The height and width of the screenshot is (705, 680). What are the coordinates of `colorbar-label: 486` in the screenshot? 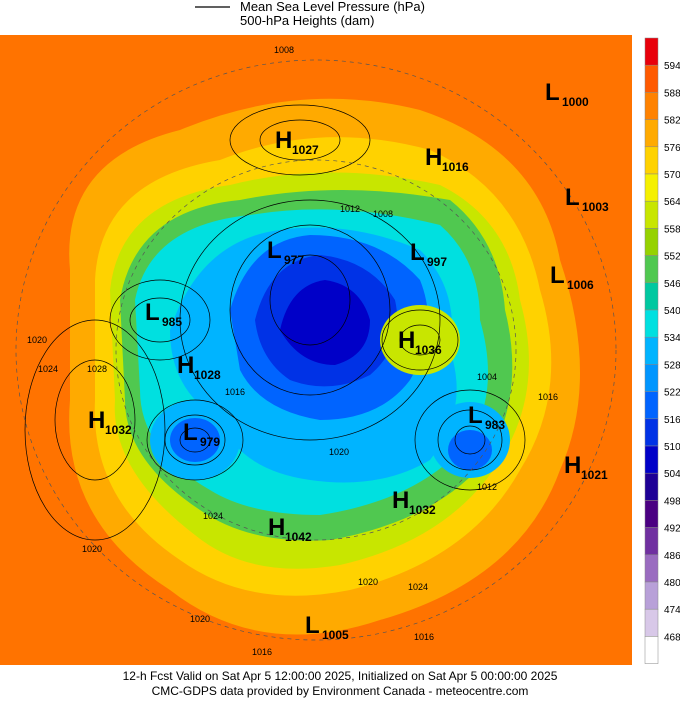 It's located at (672, 556).